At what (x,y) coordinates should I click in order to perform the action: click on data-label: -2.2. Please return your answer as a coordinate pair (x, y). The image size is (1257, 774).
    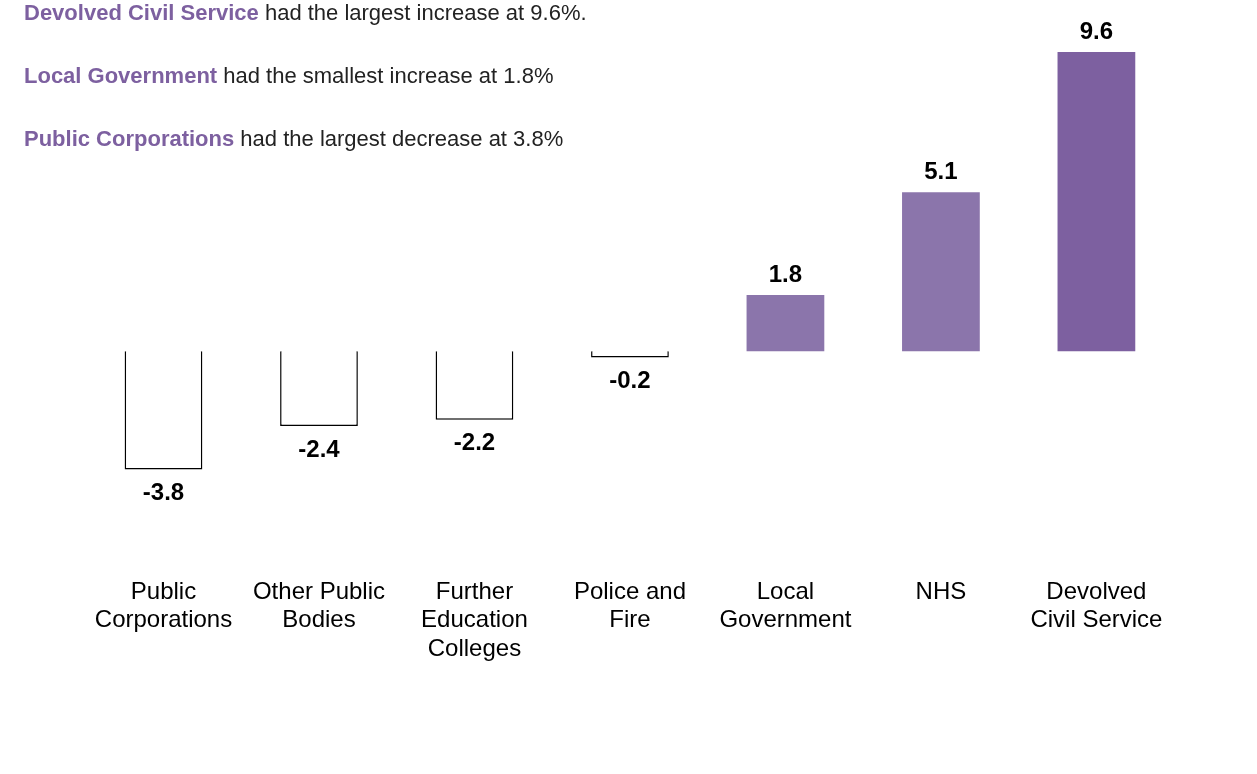
    Looking at the image, I should click on (474, 442).